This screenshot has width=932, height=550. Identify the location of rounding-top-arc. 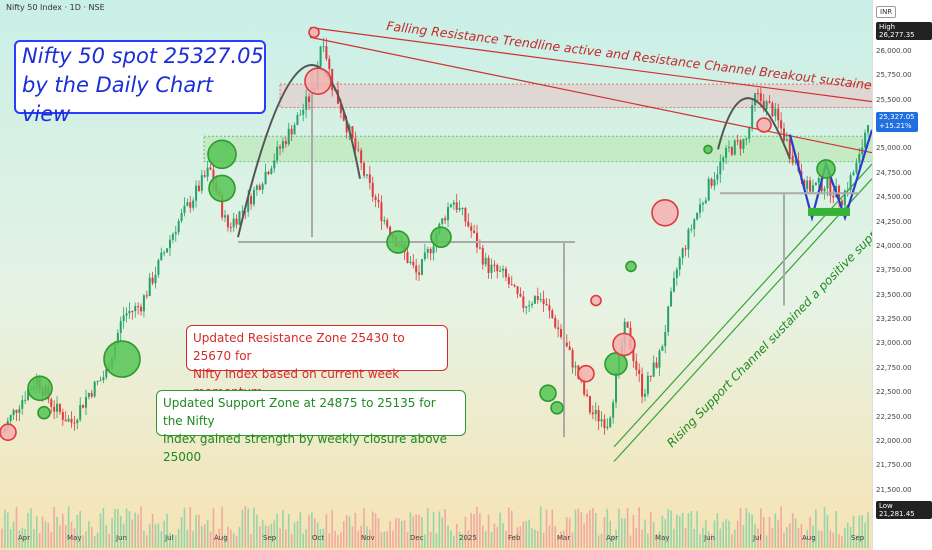
(299, 151).